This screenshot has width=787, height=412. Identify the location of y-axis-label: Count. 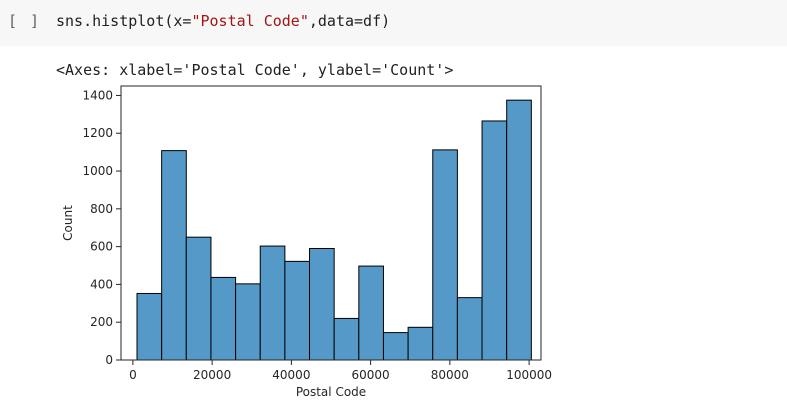
(68, 223).